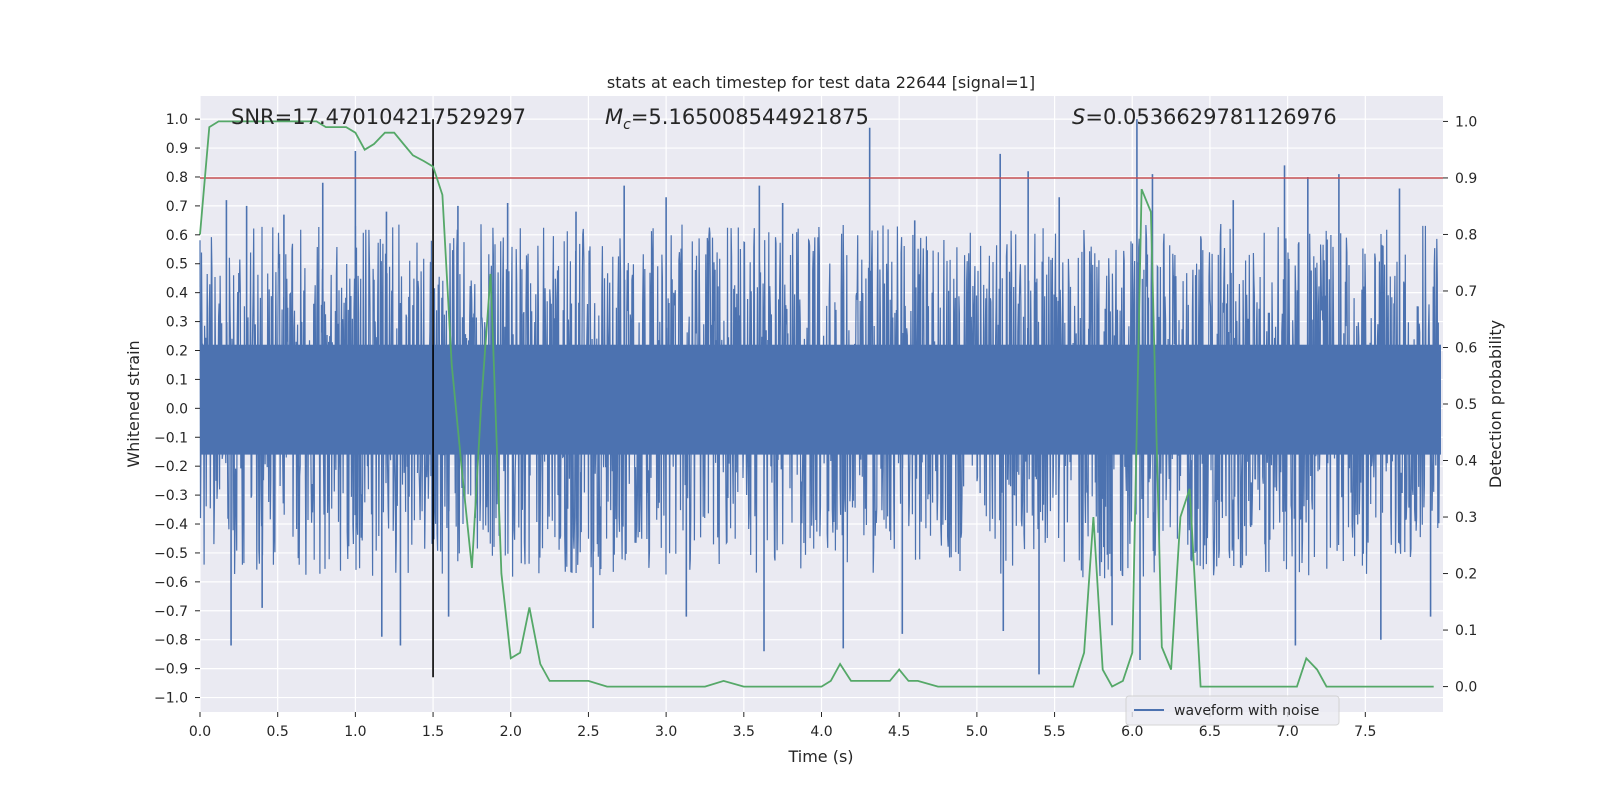 Image resolution: width=1600 pixels, height=800 pixels. I want to click on x-tick-label-0: 0.0, so click(200, 732).